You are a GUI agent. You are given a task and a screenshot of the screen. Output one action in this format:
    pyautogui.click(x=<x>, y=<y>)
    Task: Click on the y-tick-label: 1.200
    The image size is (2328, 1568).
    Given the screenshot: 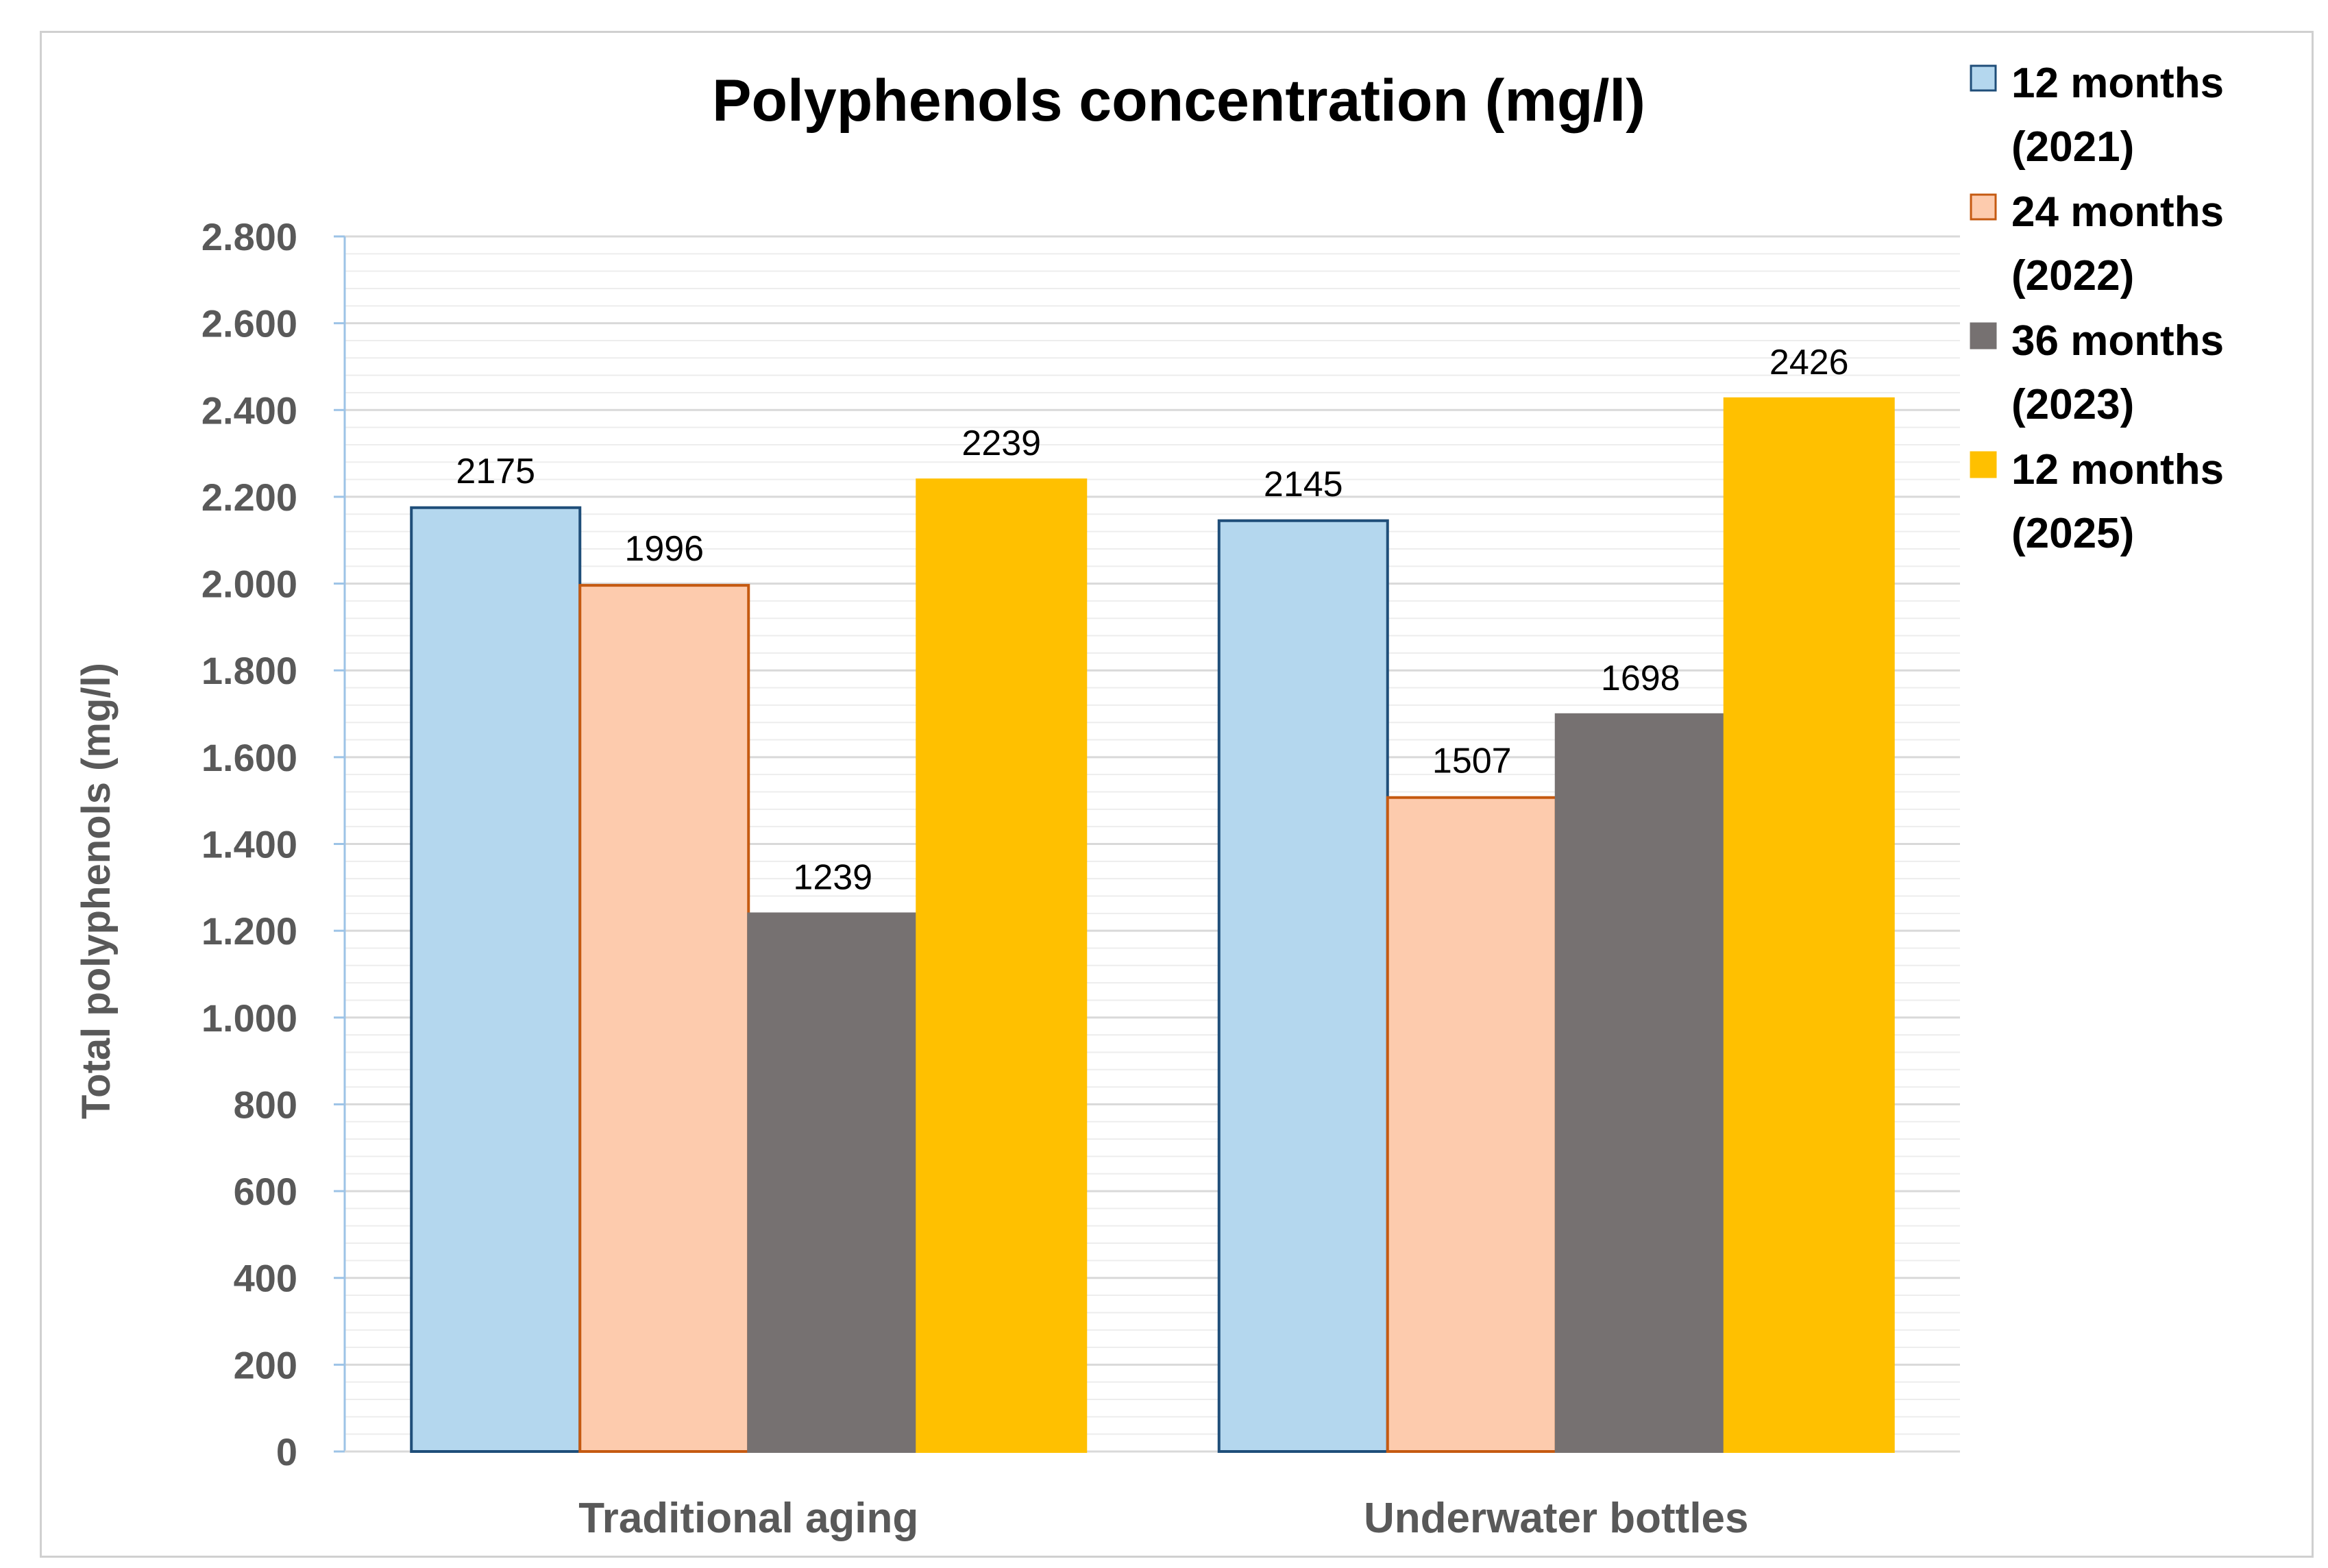 What is the action you would take?
    pyautogui.click(x=249, y=931)
    